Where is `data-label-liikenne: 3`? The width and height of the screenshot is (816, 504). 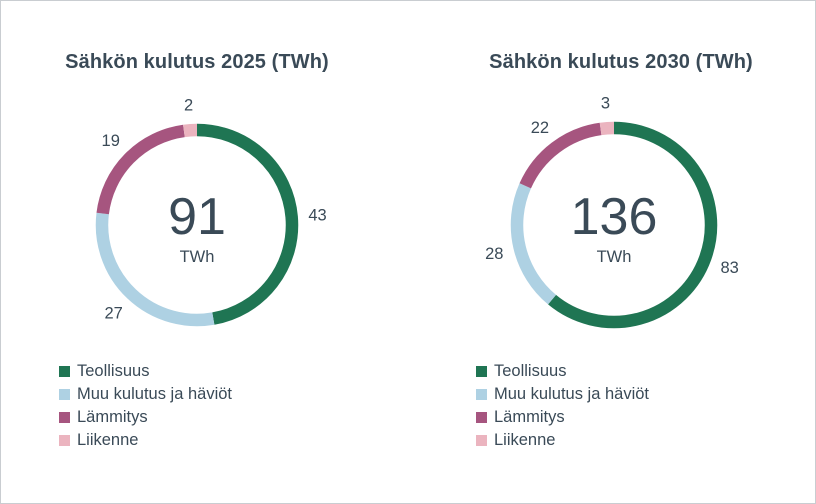 data-label-liikenne: 3 is located at coordinates (605, 103).